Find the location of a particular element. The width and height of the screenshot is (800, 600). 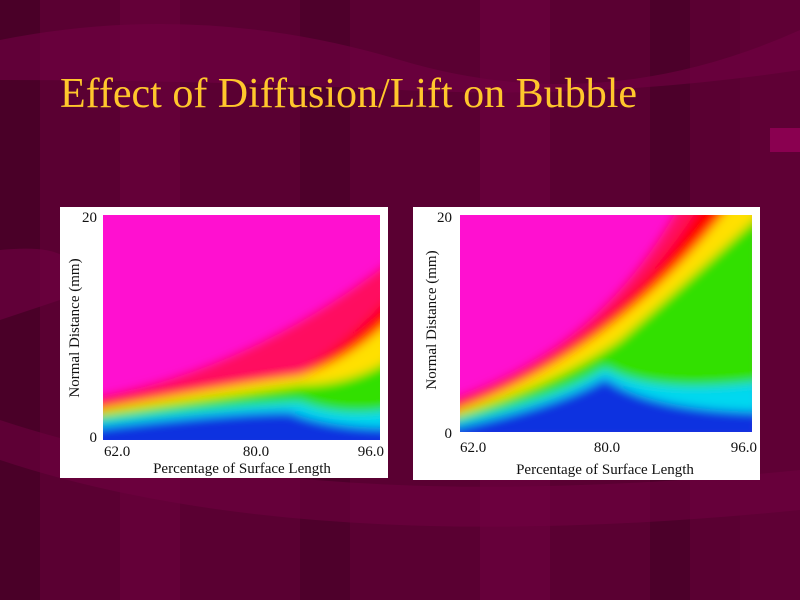

slide-title: Effect of Diffusion/Lift on Bubble is located at coordinates (348, 94).